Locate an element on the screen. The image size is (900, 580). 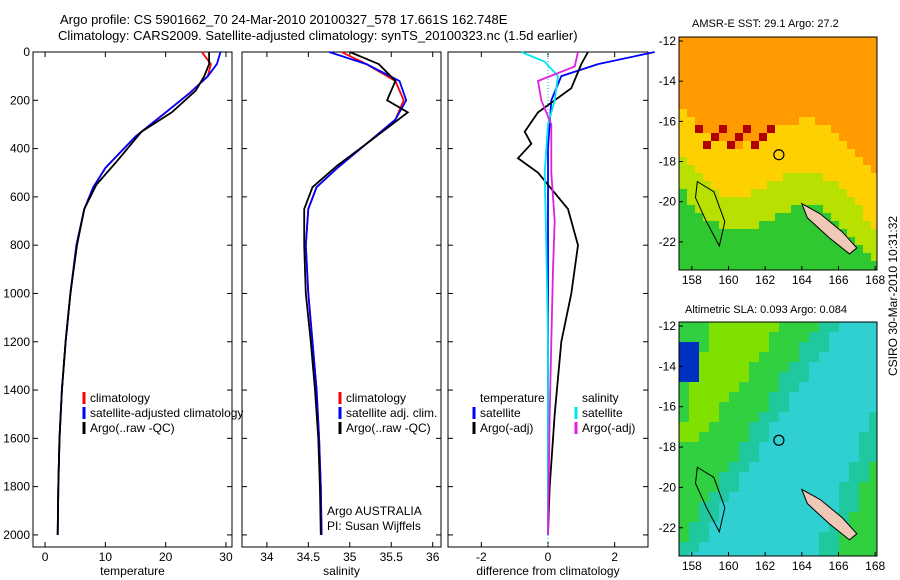
x-tick-label: 34.5 is located at coordinates (309, 557).